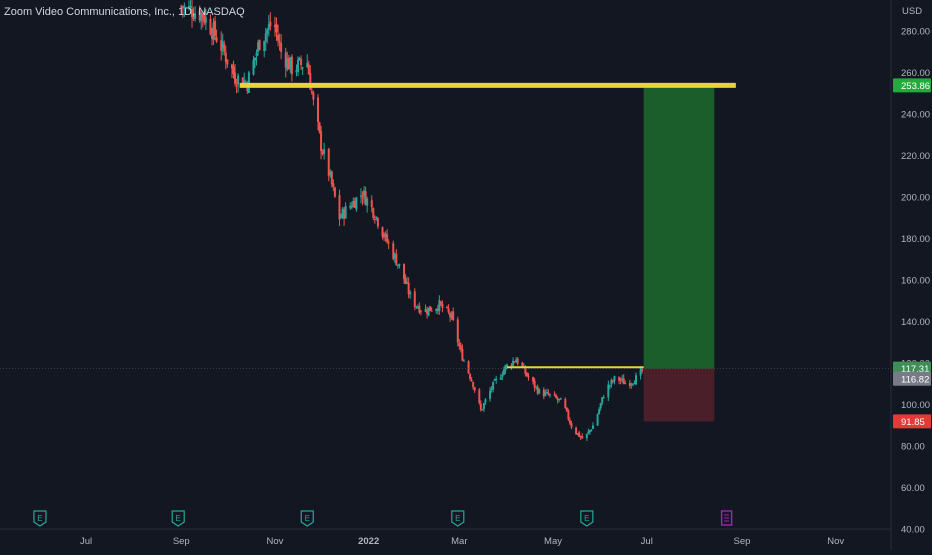 The width and height of the screenshot is (932, 555). I want to click on resistance-level, so click(487, 85).